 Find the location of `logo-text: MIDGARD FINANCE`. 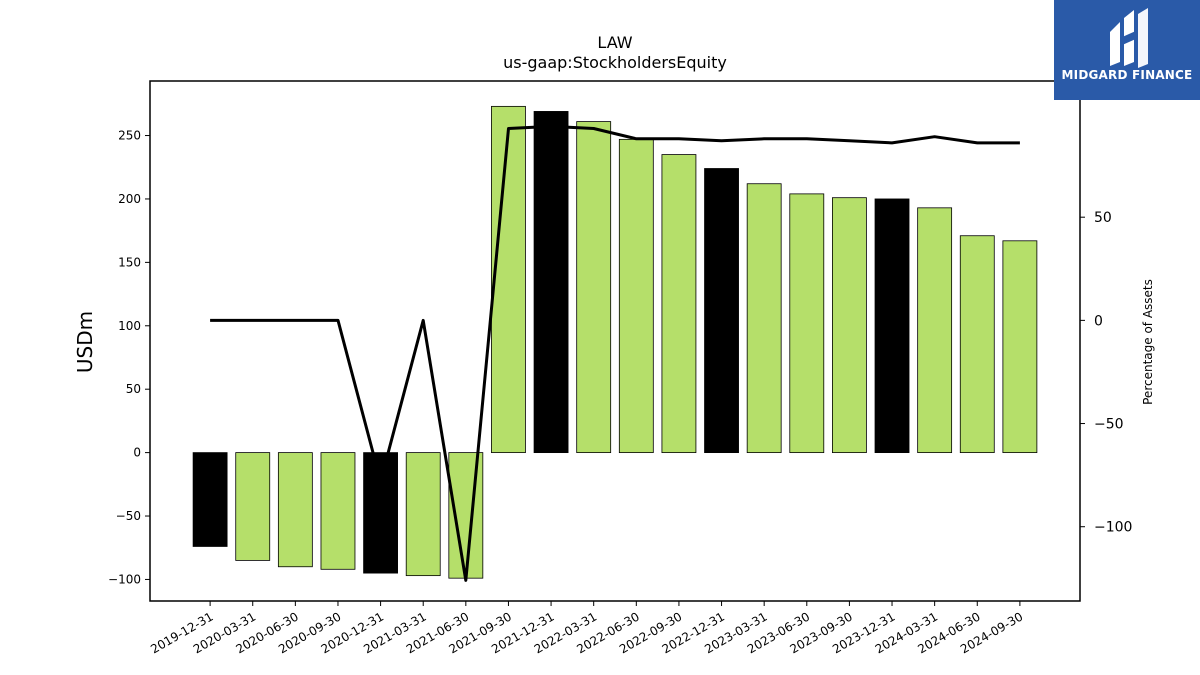

logo-text: MIDGARD FINANCE is located at coordinates (1127, 75).